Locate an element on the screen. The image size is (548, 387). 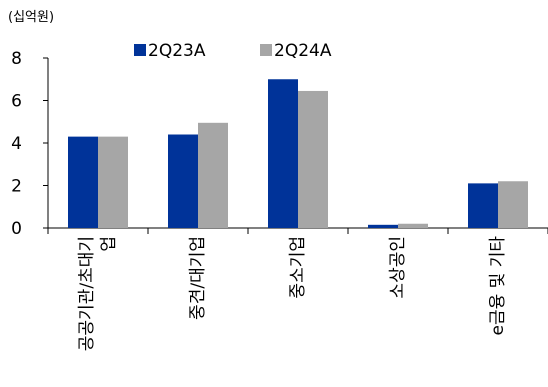
legend-swatch-2Q23A is located at coordinates (140, 50).